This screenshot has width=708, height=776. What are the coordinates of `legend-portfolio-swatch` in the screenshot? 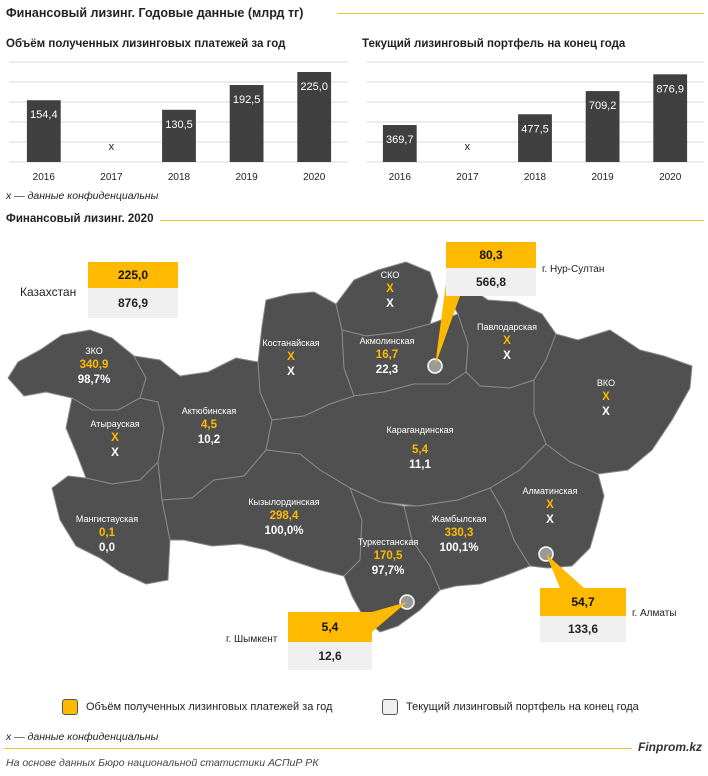 It's located at (390, 707).